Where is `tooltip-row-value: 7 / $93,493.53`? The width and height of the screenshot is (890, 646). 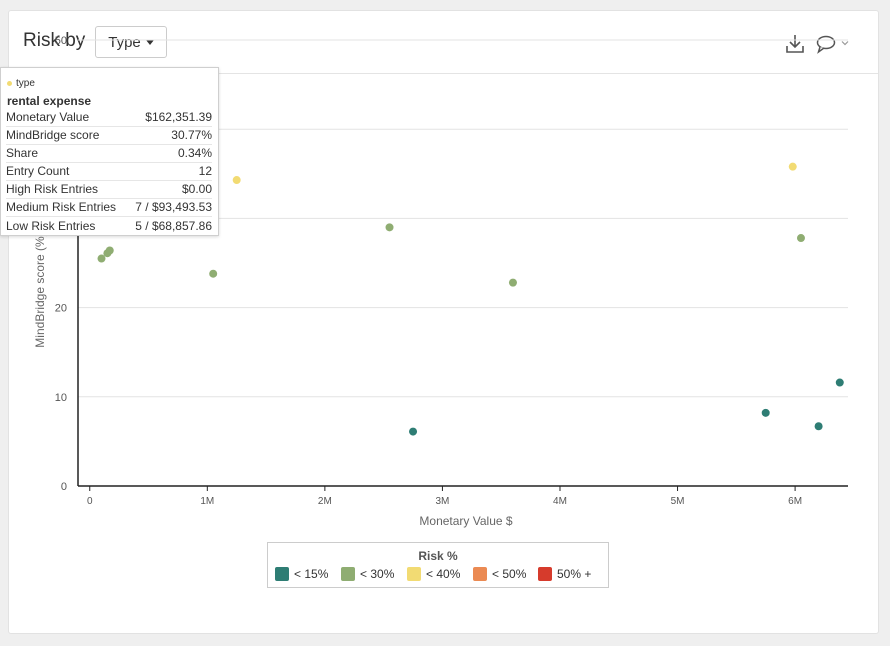 tooltip-row-value: 7 / $93,493.53 is located at coordinates (173, 207).